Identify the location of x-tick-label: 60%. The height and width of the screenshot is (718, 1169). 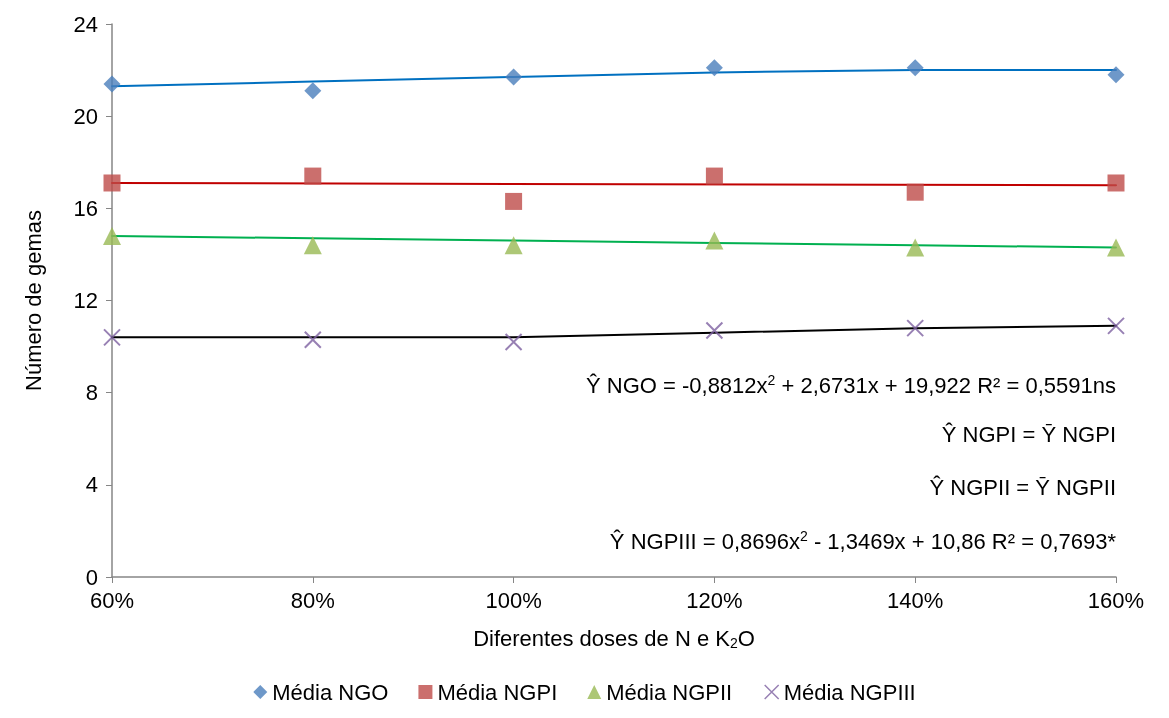
(112, 600).